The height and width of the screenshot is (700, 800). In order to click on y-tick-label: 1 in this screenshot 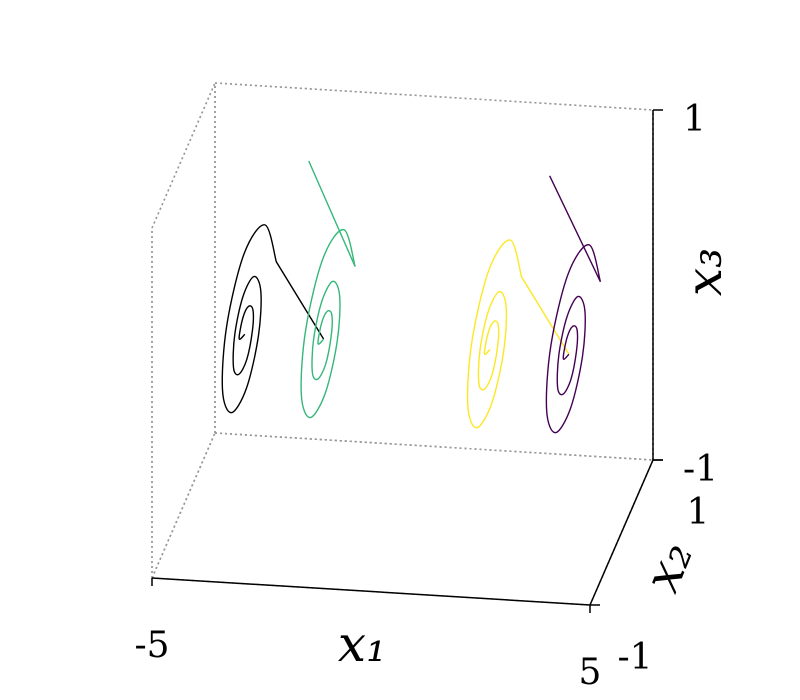, I will do `click(698, 512)`.